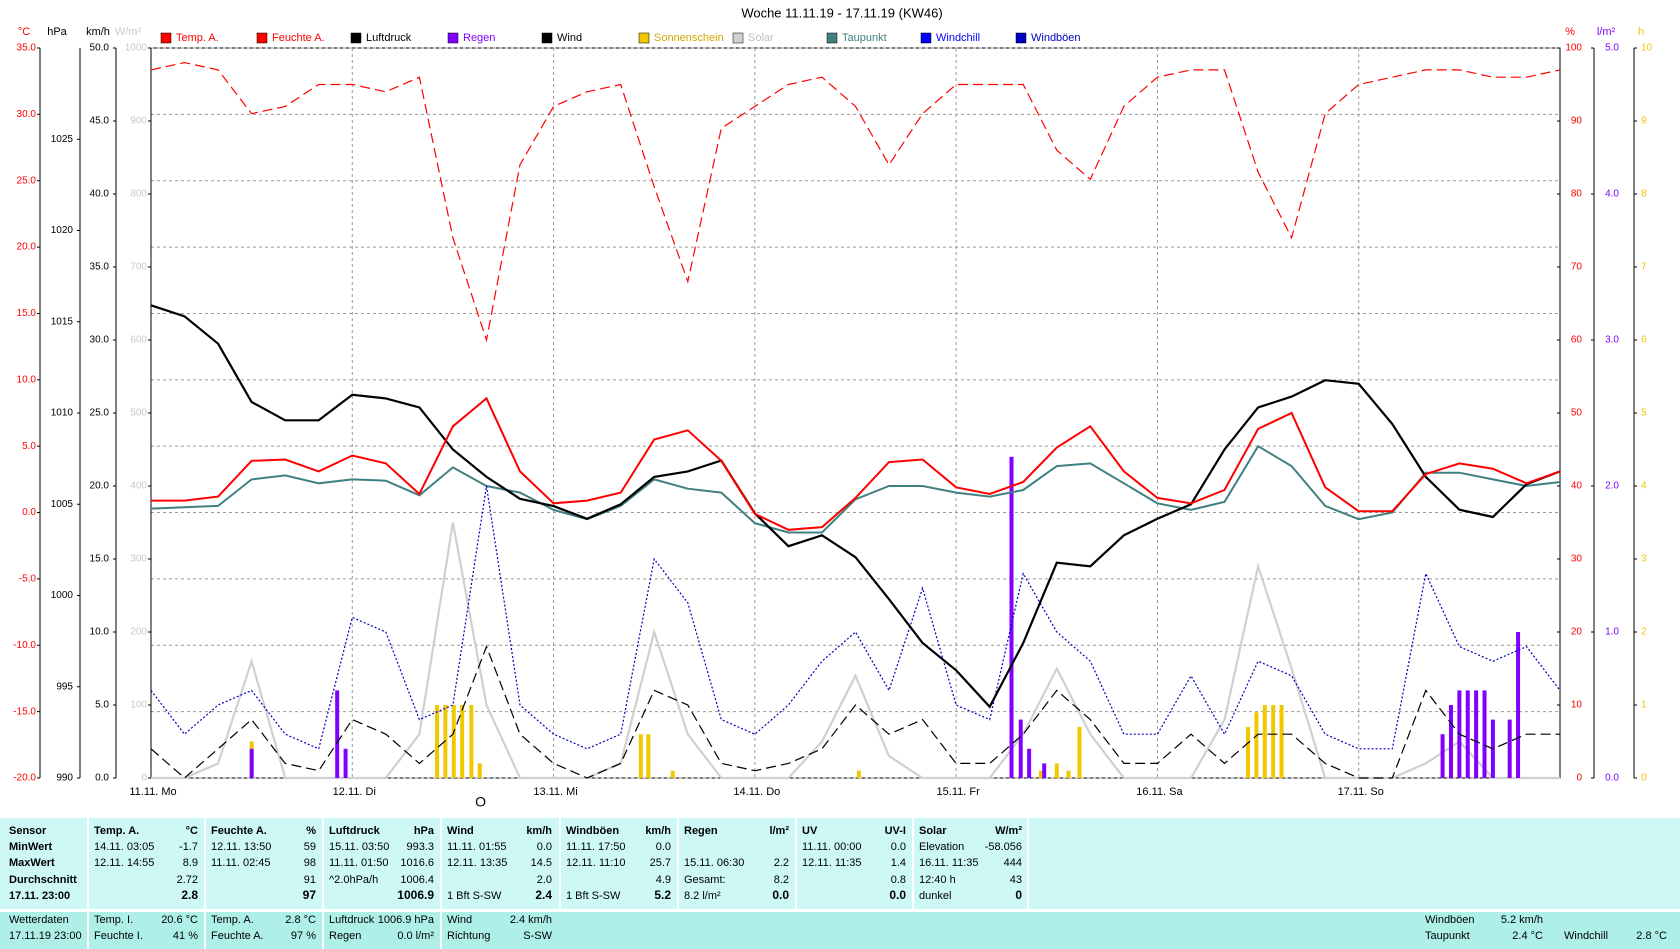  Describe the element at coordinates (832, 847) in the screenshot. I see `cell-label: 11.11. 00:00` at that location.